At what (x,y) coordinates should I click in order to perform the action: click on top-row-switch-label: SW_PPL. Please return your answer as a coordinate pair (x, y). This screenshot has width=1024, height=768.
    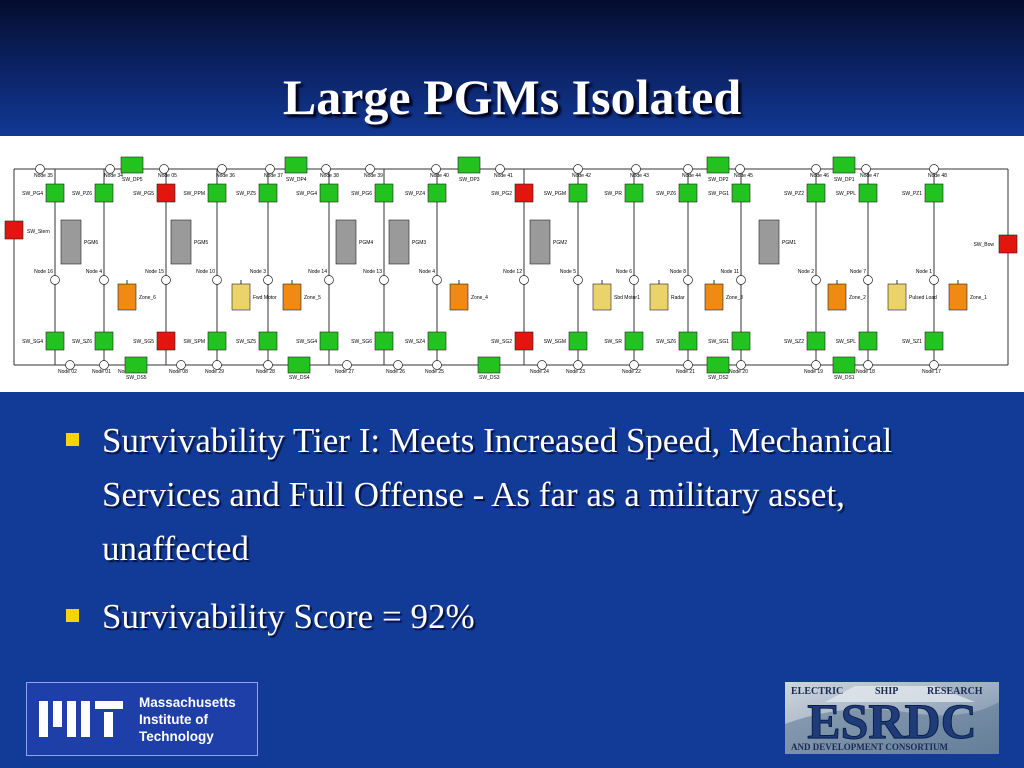
    Looking at the image, I should click on (846, 194).